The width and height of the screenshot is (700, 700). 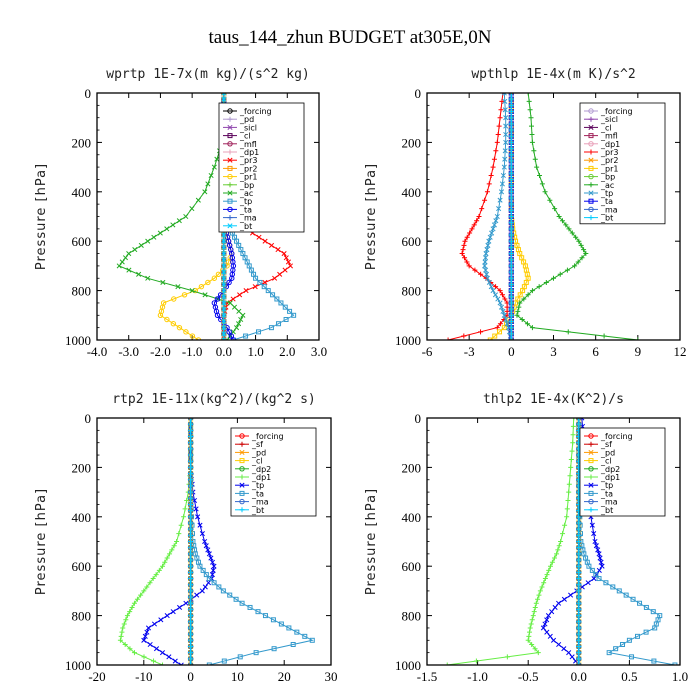 I want to click on y-tick-label: 600, so click(x=412, y=566).